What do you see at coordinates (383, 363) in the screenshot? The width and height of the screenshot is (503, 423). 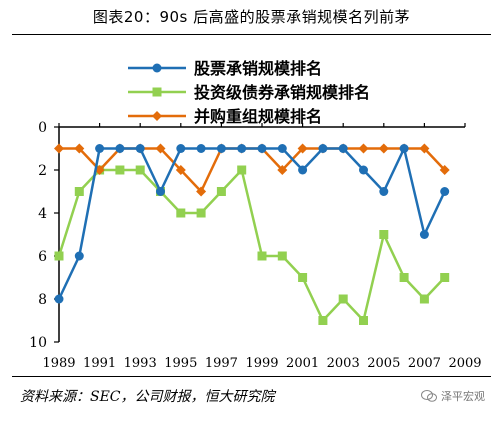 I see `x-tick-label: 2005` at bounding box center [383, 363].